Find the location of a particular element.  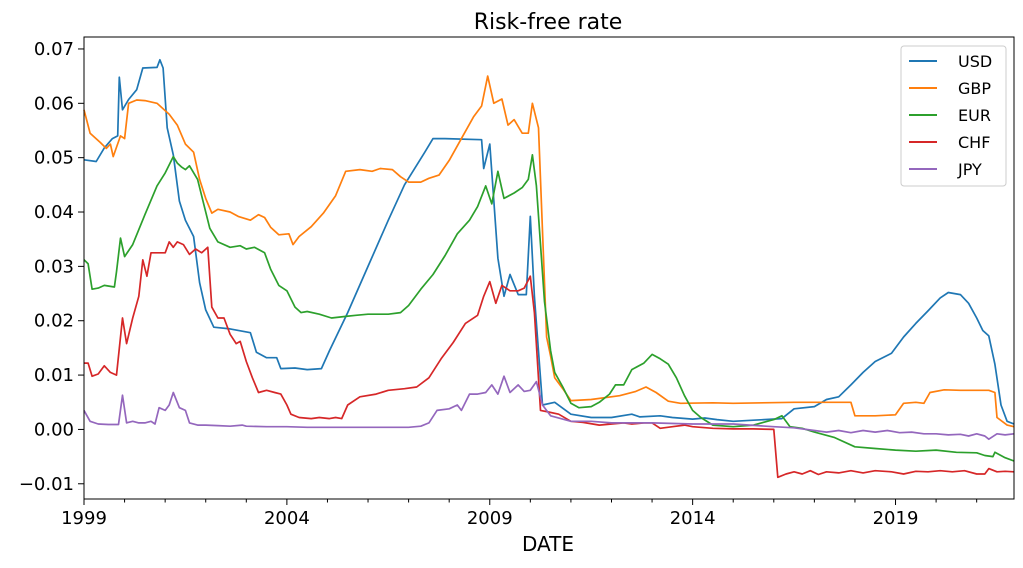

legend-box is located at coordinates (953, 116).